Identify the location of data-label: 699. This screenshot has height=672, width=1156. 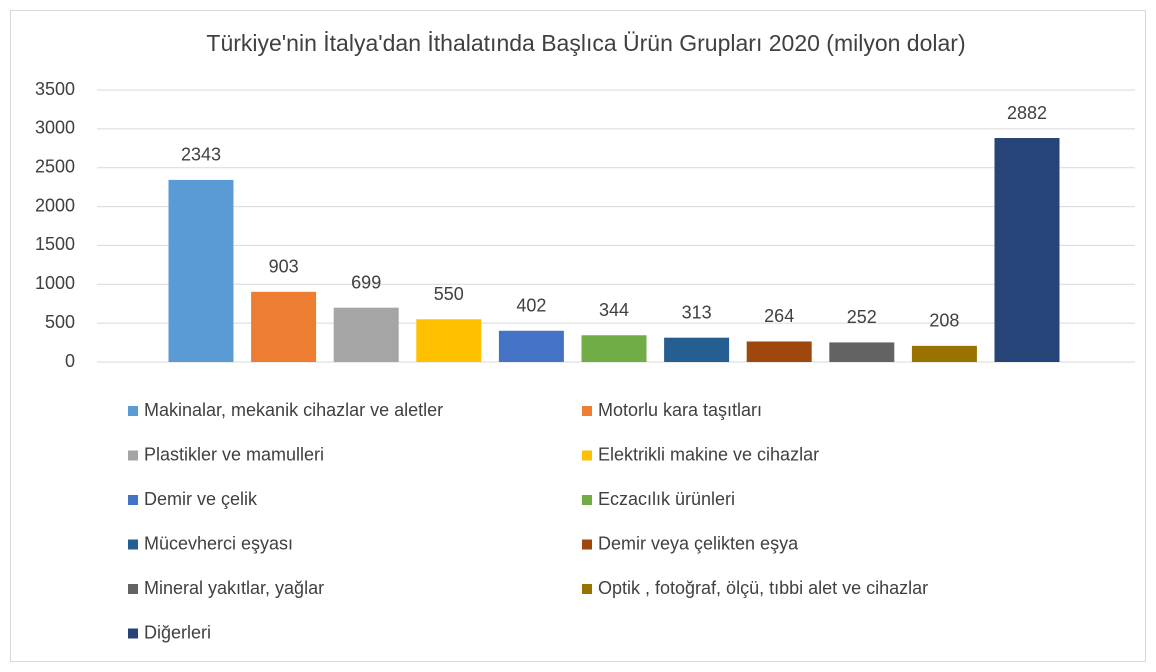
(366, 282).